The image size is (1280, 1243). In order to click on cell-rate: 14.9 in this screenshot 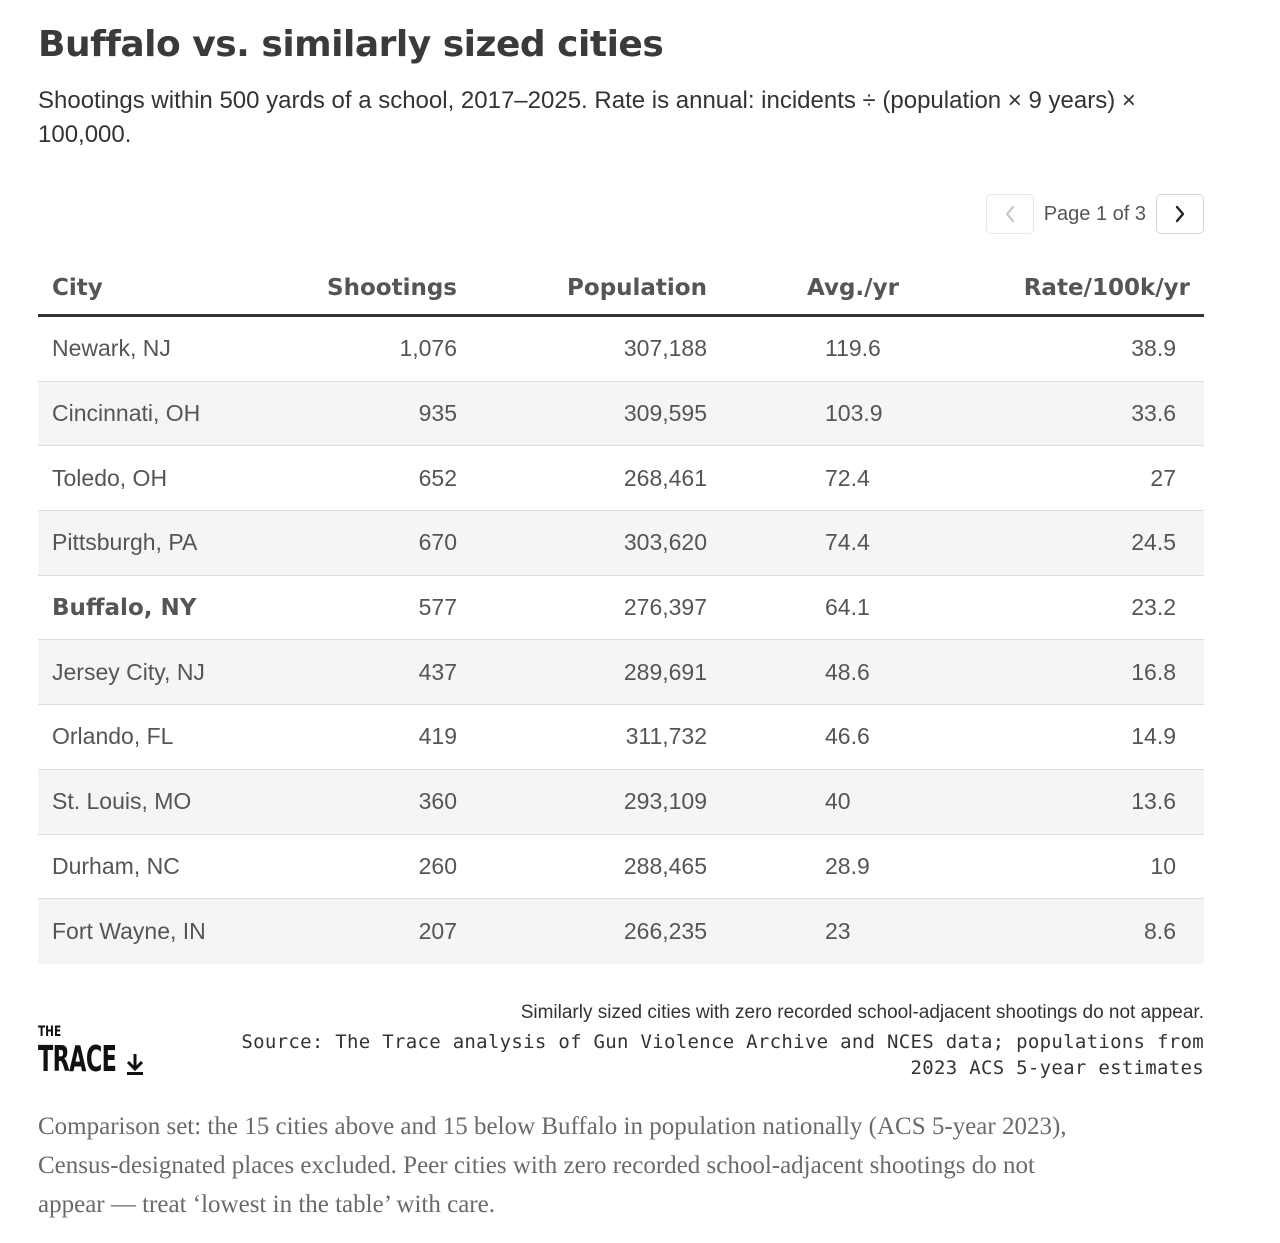, I will do `click(1153, 736)`.